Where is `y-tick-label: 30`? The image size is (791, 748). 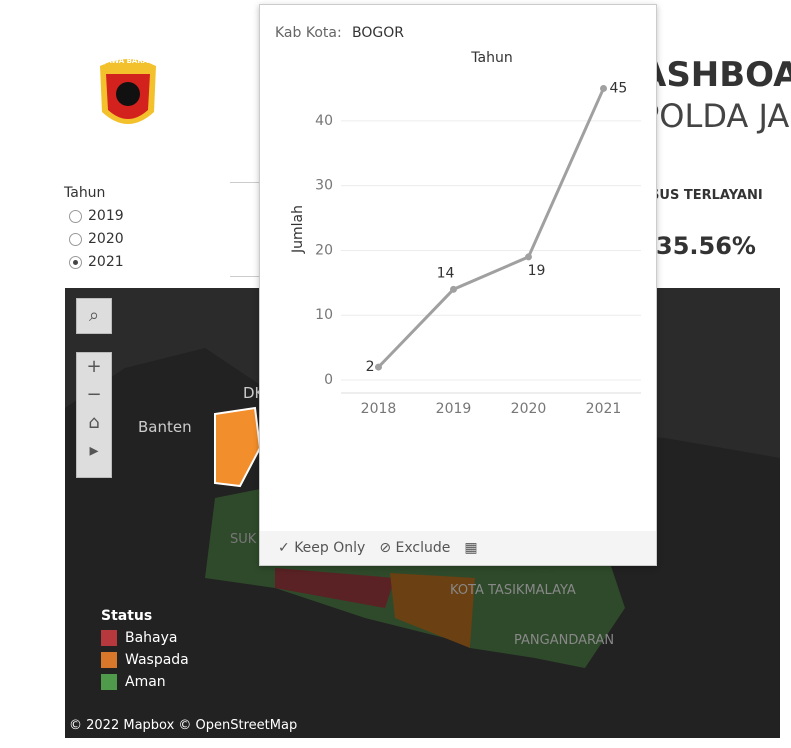 y-tick-label: 30 is located at coordinates (324, 186).